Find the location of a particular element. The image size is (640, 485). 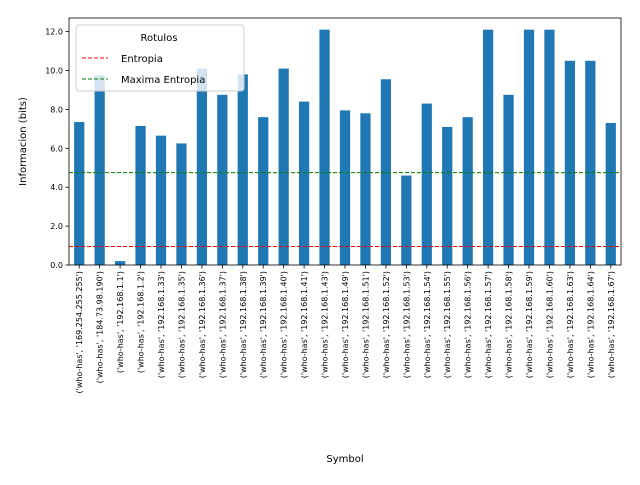

x-tick-label-10: ('who-has', '192.168.1.40') is located at coordinates (284, 324).